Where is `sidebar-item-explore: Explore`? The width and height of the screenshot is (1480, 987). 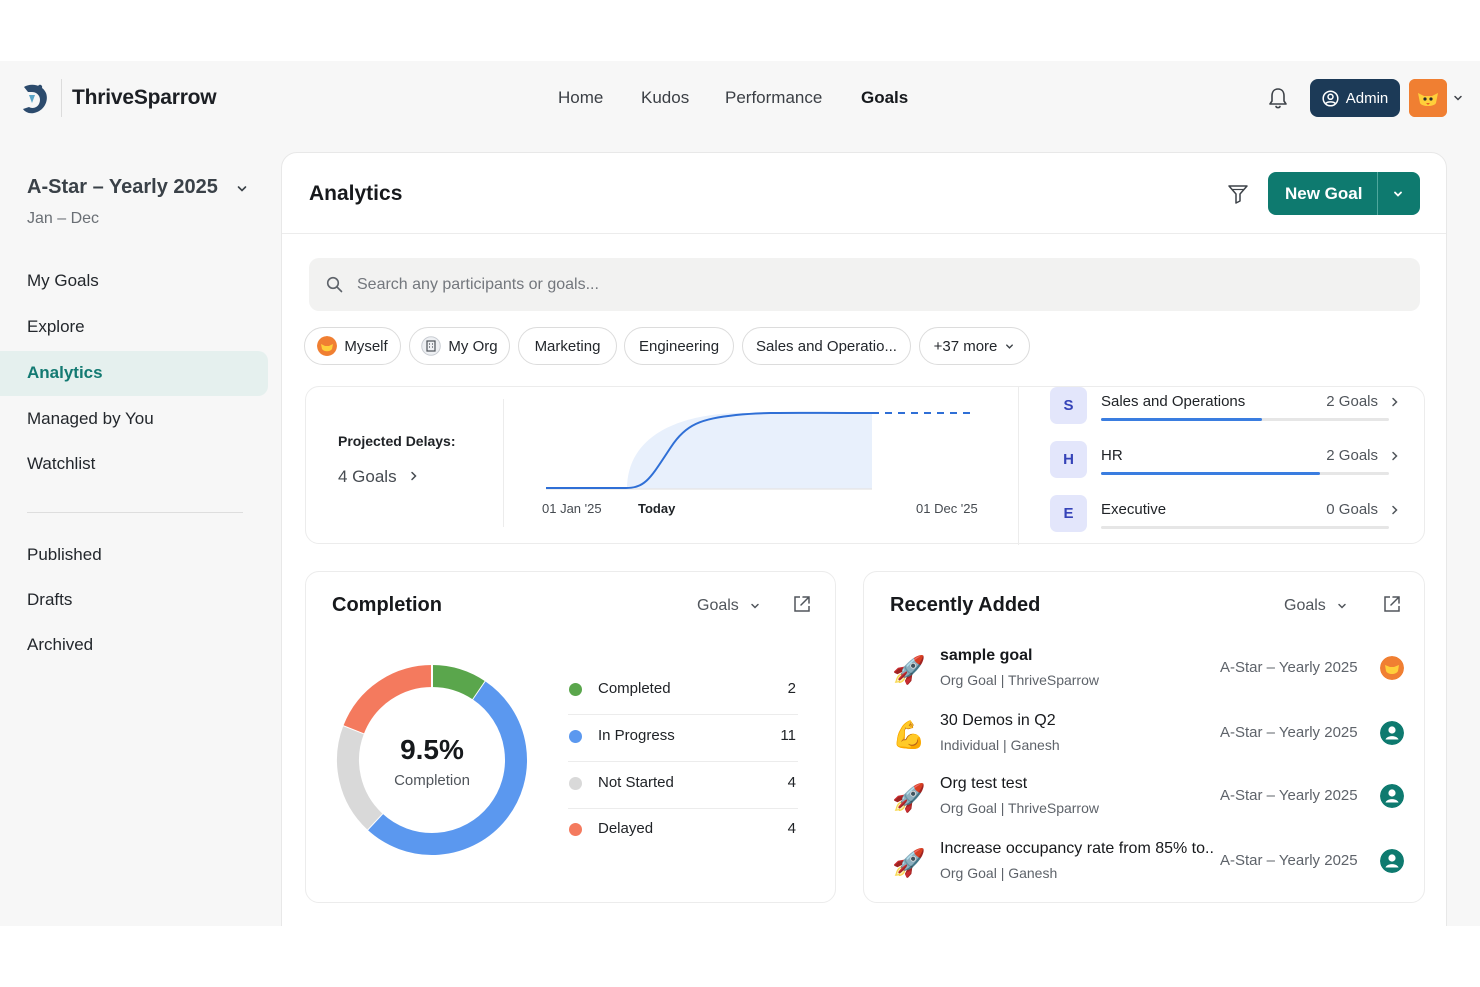
sidebar-item-explore: Explore is located at coordinates (56, 326).